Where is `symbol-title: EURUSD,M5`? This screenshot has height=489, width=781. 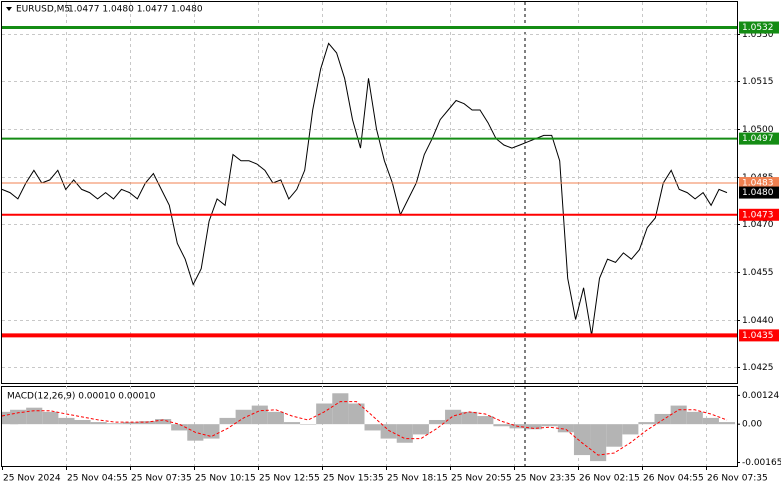 symbol-title: EURUSD,M5 is located at coordinates (43, 10).